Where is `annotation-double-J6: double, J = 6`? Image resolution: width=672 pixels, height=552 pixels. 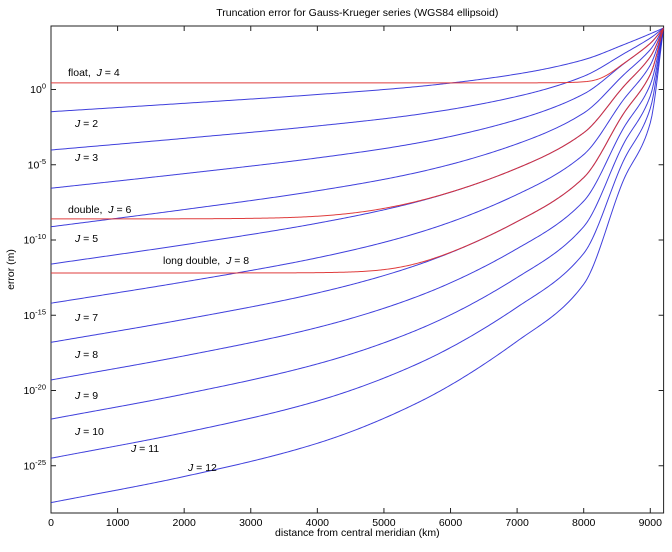 annotation-double-J6: double, J = 6 is located at coordinates (100, 210).